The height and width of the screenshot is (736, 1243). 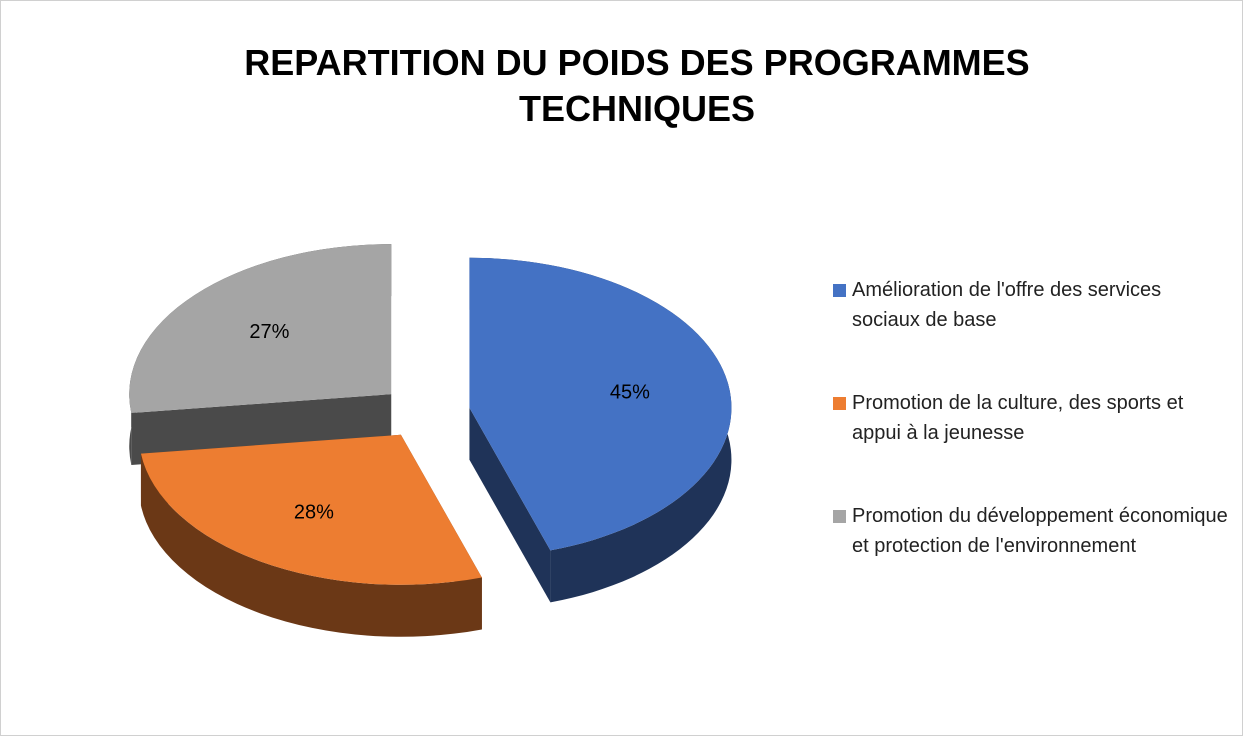 What do you see at coordinates (630, 393) in the screenshot?
I see `data-label: 45%` at bounding box center [630, 393].